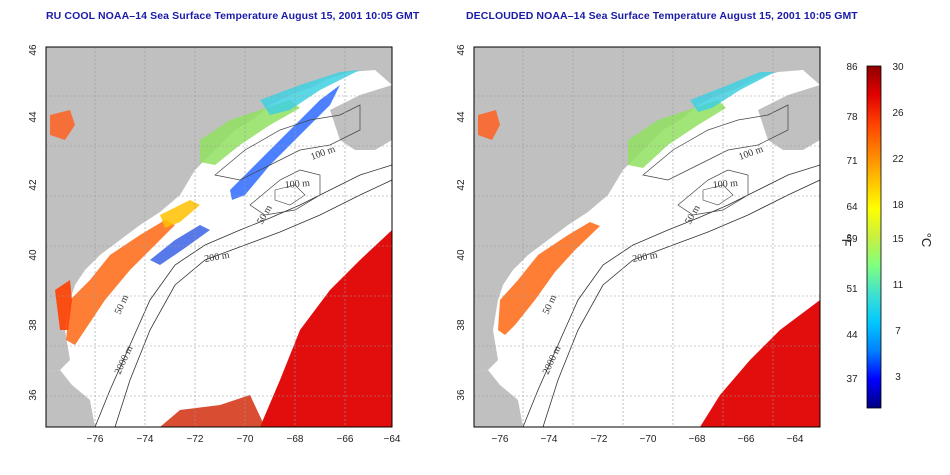 Image resolution: width=950 pixels, height=475 pixels. I want to click on left-sst-green, so click(250, 132).